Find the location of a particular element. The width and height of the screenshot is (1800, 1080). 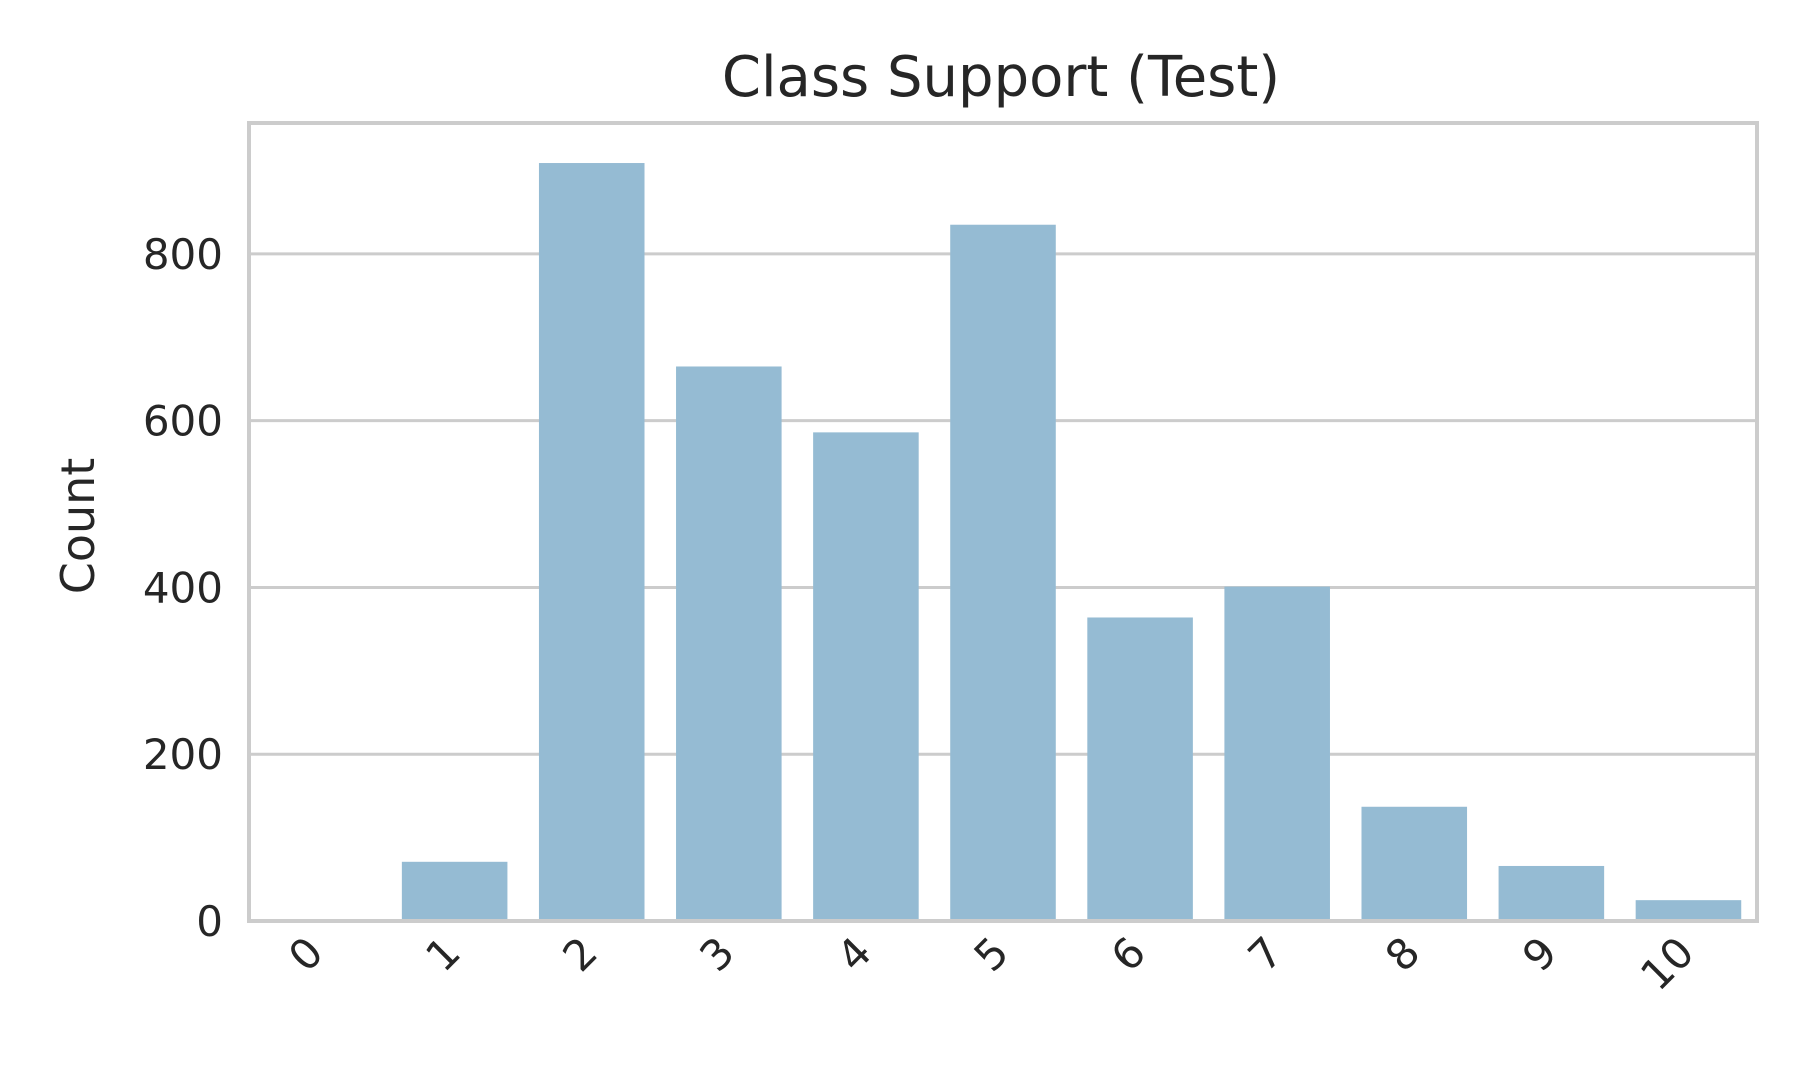

y-tick-label: 800 is located at coordinates (183, 254).